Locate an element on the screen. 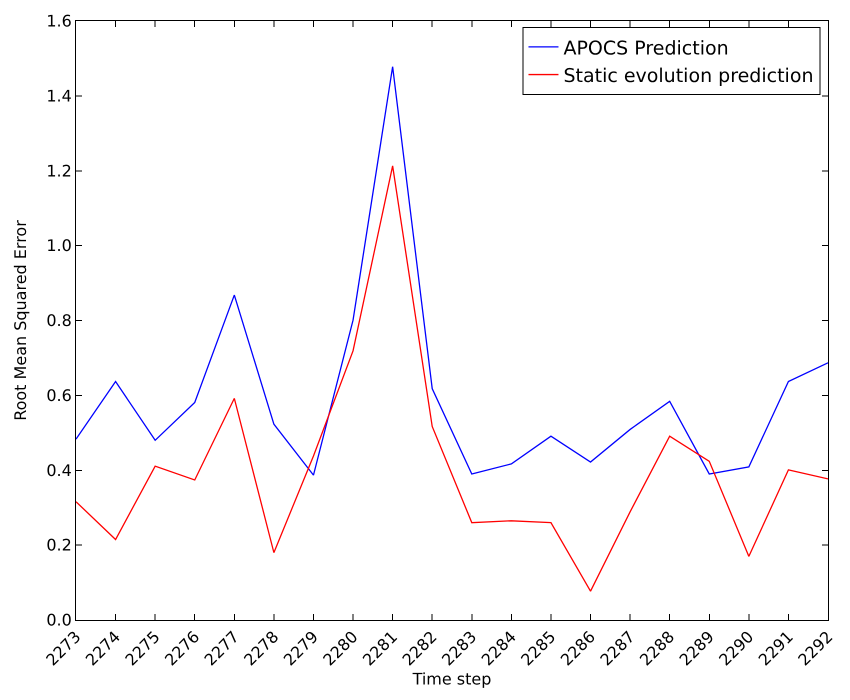 Image resolution: width=850 pixels, height=700 pixels. y-tick-label: 1.4 is located at coordinates (59, 96).